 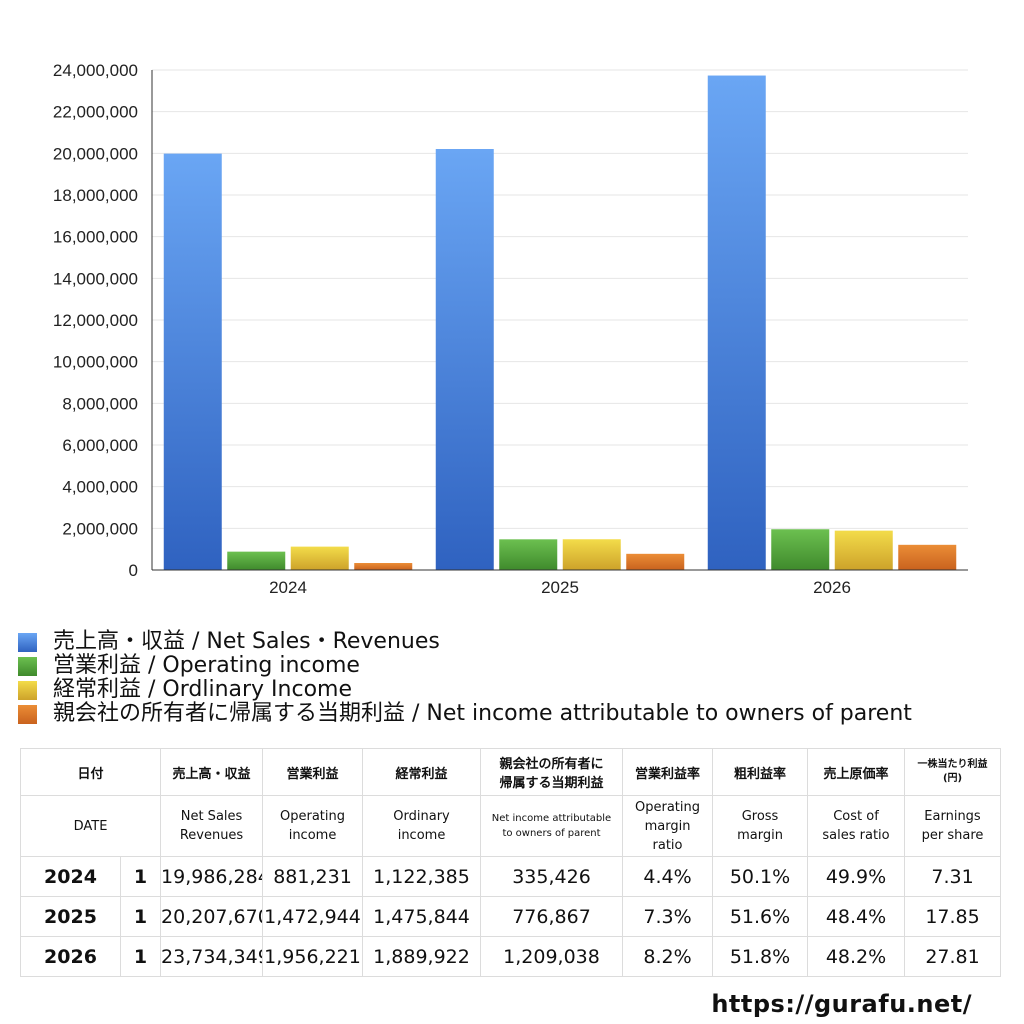 What do you see at coordinates (313, 876) in the screenshot?
I see `value-cell: 881,231` at bounding box center [313, 876].